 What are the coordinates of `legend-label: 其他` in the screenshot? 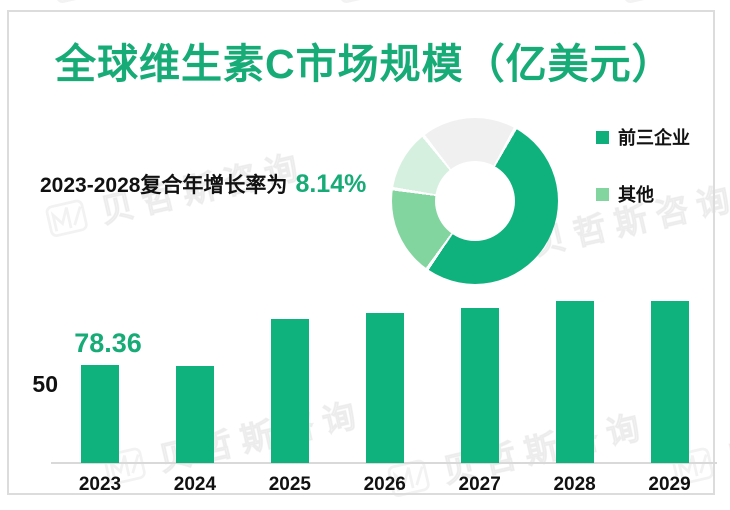 It's located at (636, 195).